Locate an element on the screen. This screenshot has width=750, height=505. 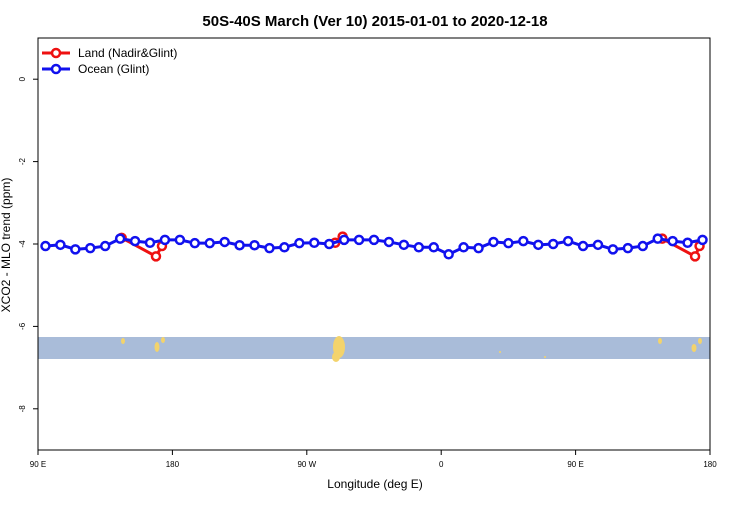
x-tick-label: 0 is located at coordinates (441, 464).